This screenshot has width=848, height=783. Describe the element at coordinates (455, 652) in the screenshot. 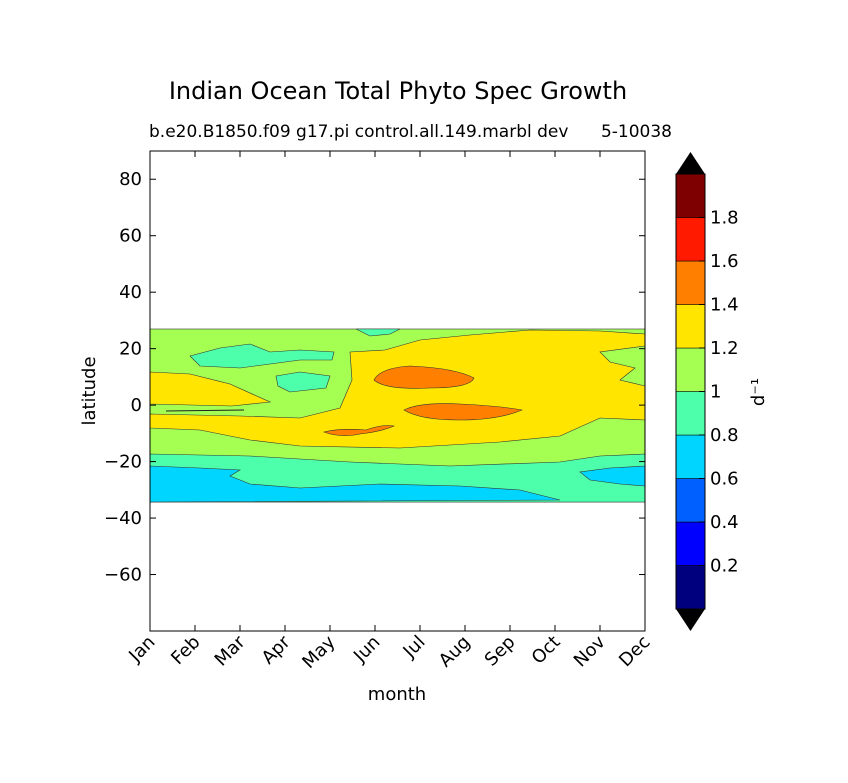

I see `x-tick-label: Aug` at that location.